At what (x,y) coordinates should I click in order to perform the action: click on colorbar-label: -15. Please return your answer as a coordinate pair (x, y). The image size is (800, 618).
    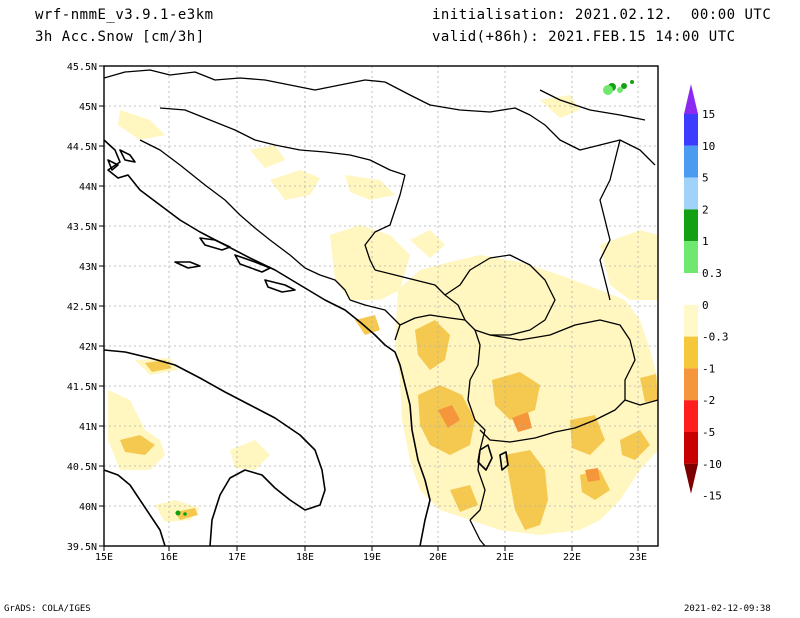
    Looking at the image, I should click on (712, 496).